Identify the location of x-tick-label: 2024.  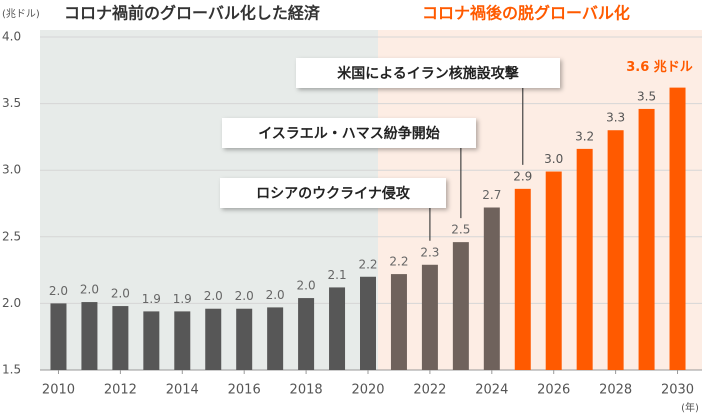
(491, 390).